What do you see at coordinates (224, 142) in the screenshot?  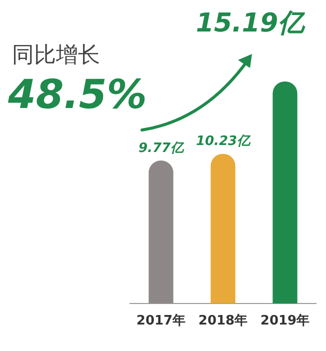 I see `data-label: 10.23亿` at bounding box center [224, 142].